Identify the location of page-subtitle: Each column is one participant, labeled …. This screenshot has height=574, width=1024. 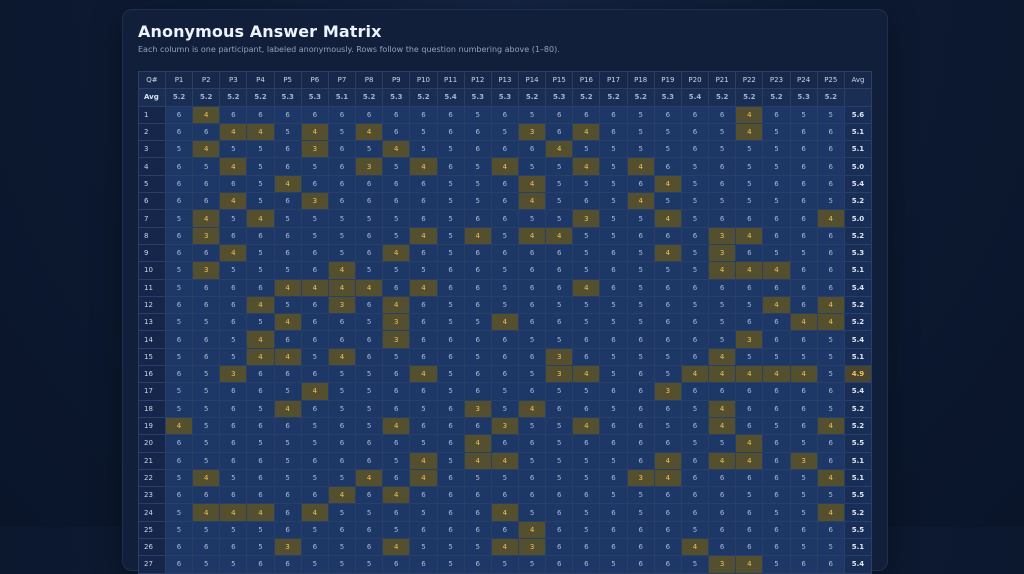
(349, 49).